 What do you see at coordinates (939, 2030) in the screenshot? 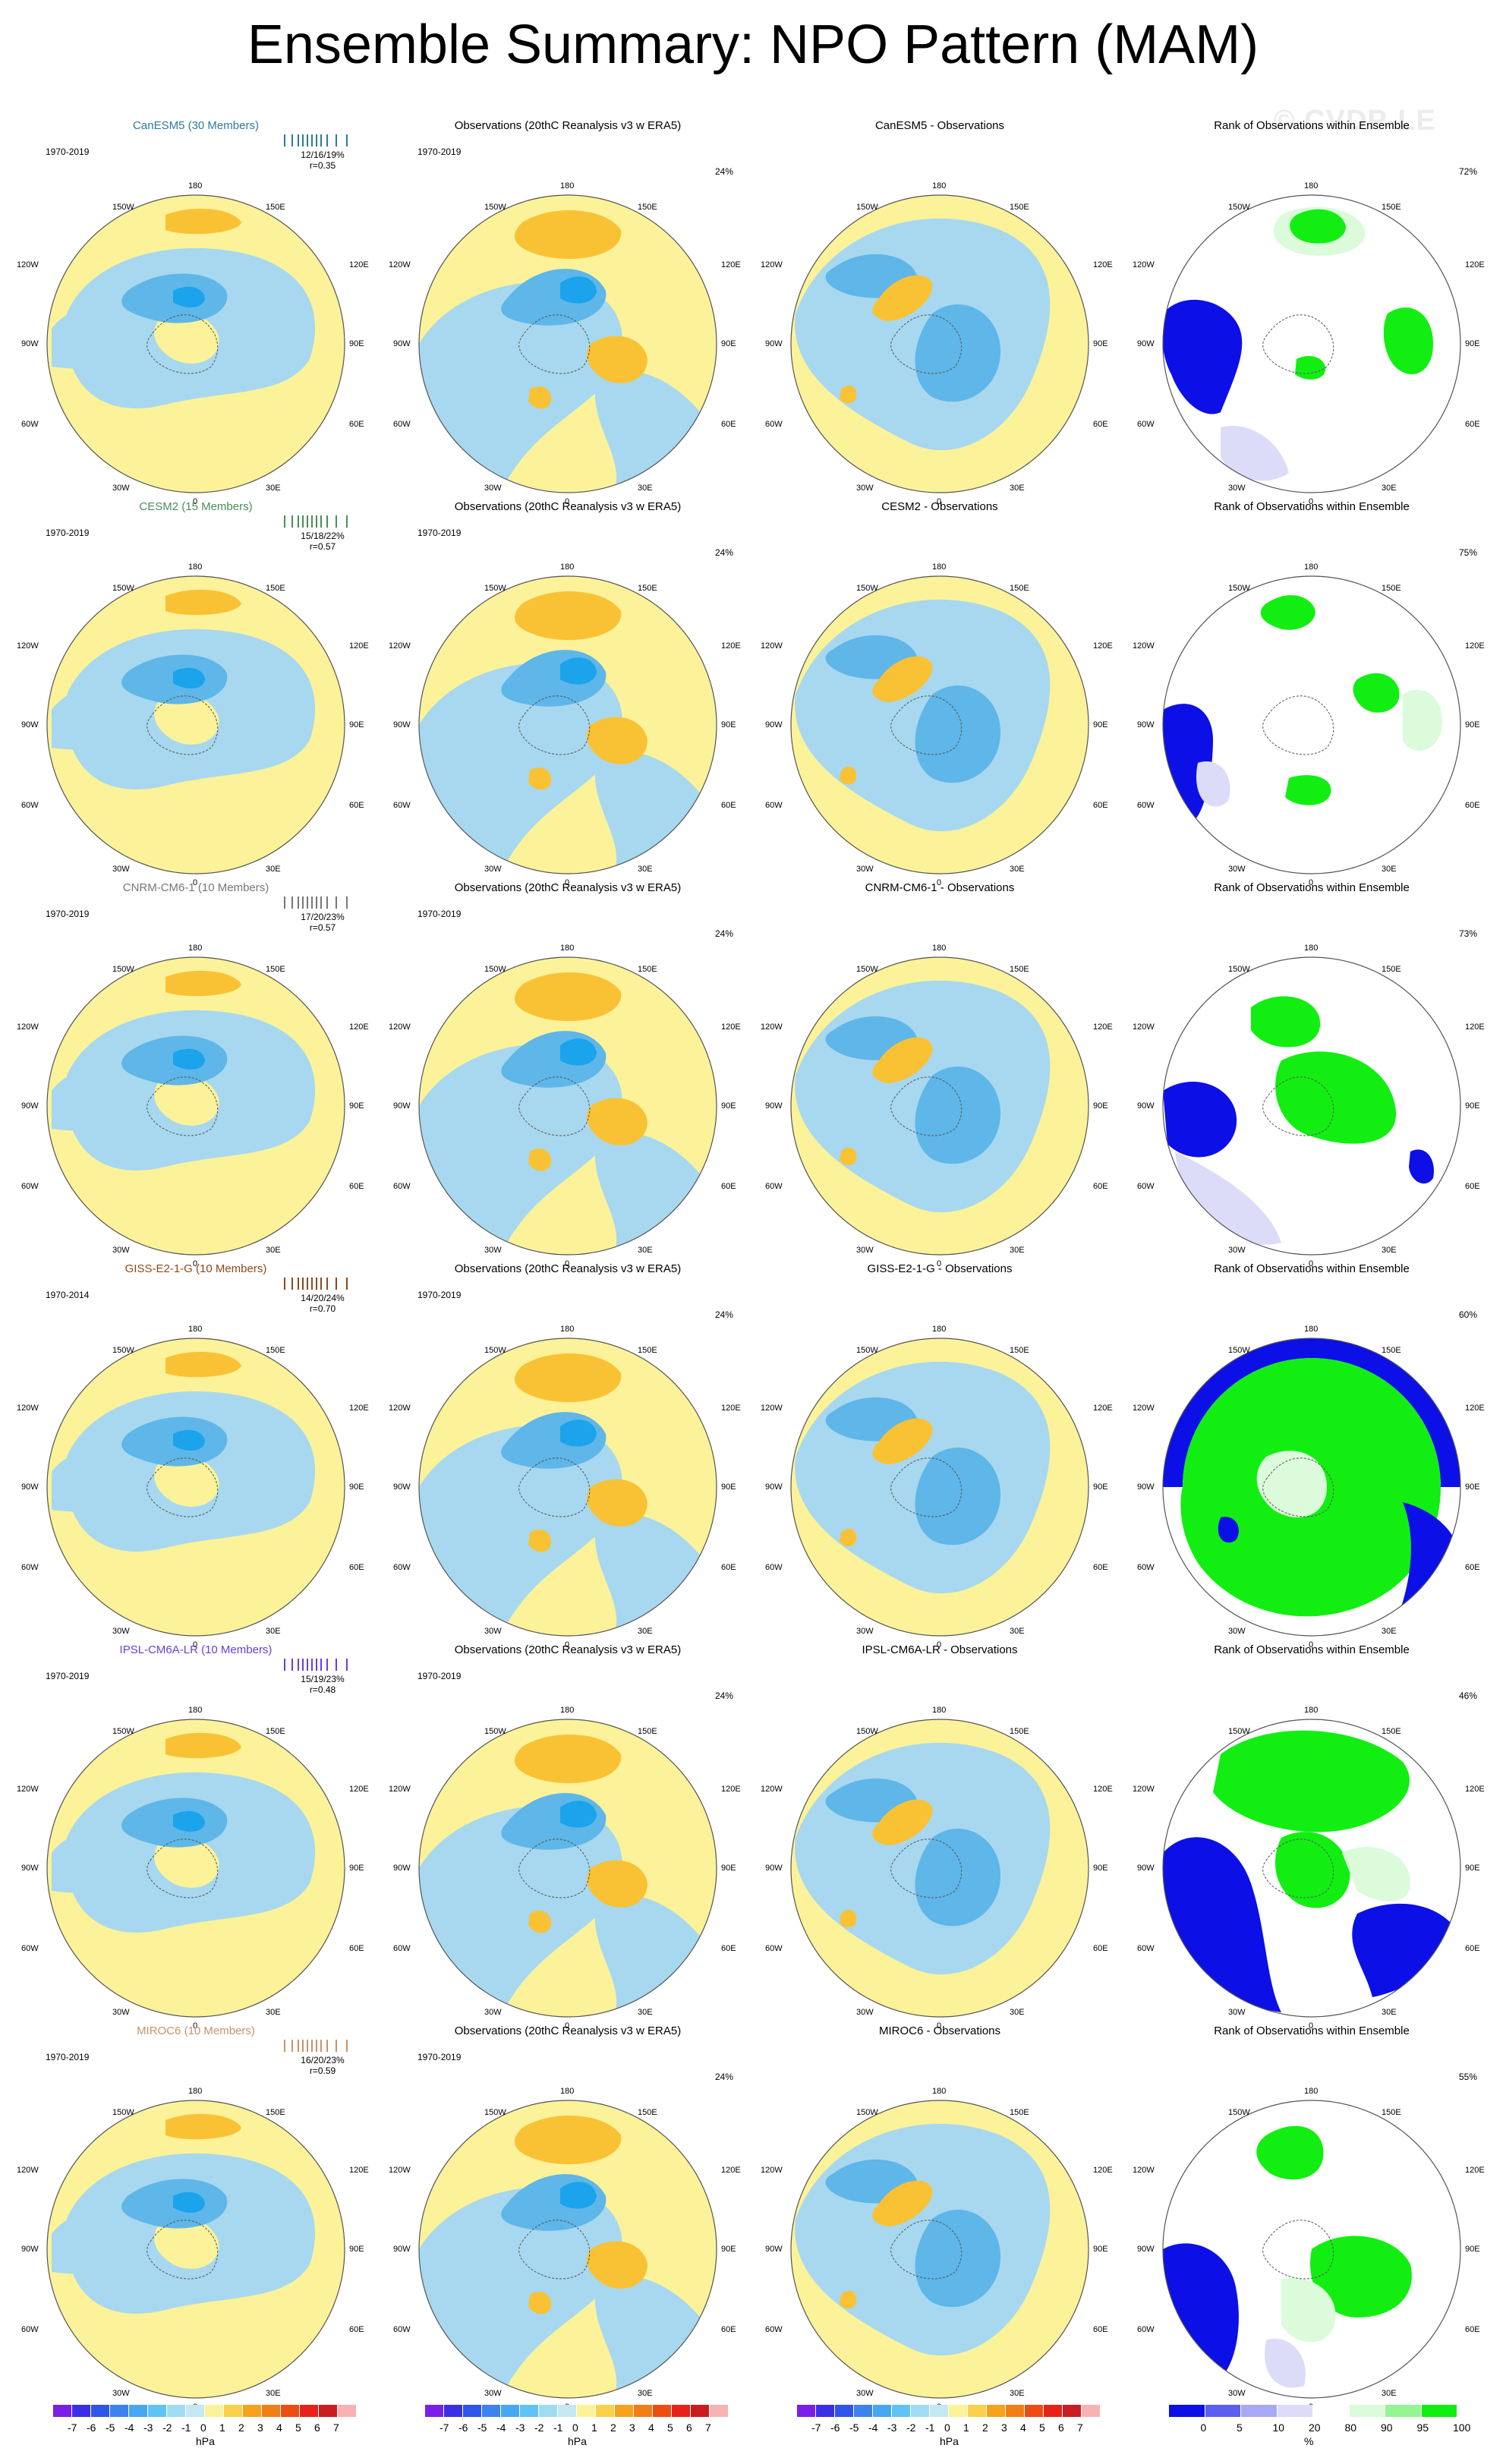
I see `panel-title: MIROC6 - Observations` at bounding box center [939, 2030].